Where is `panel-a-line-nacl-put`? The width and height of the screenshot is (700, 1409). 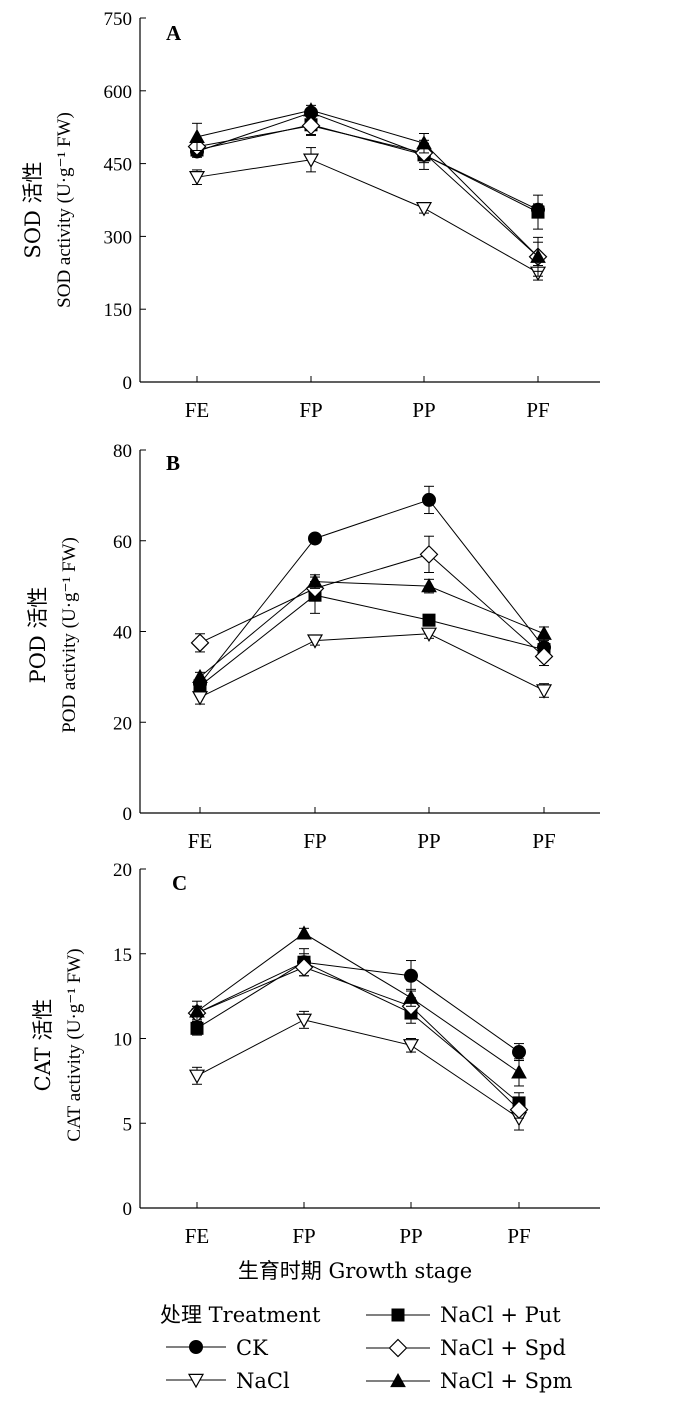
panel-a-line-nacl-put is located at coordinates (367, 168).